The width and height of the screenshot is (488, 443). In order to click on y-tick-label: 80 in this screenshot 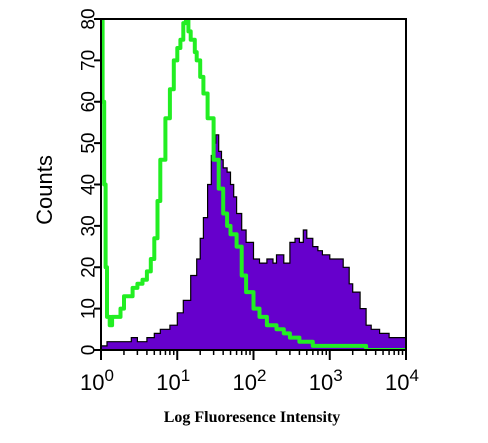, I will do `click(89, 18)`.